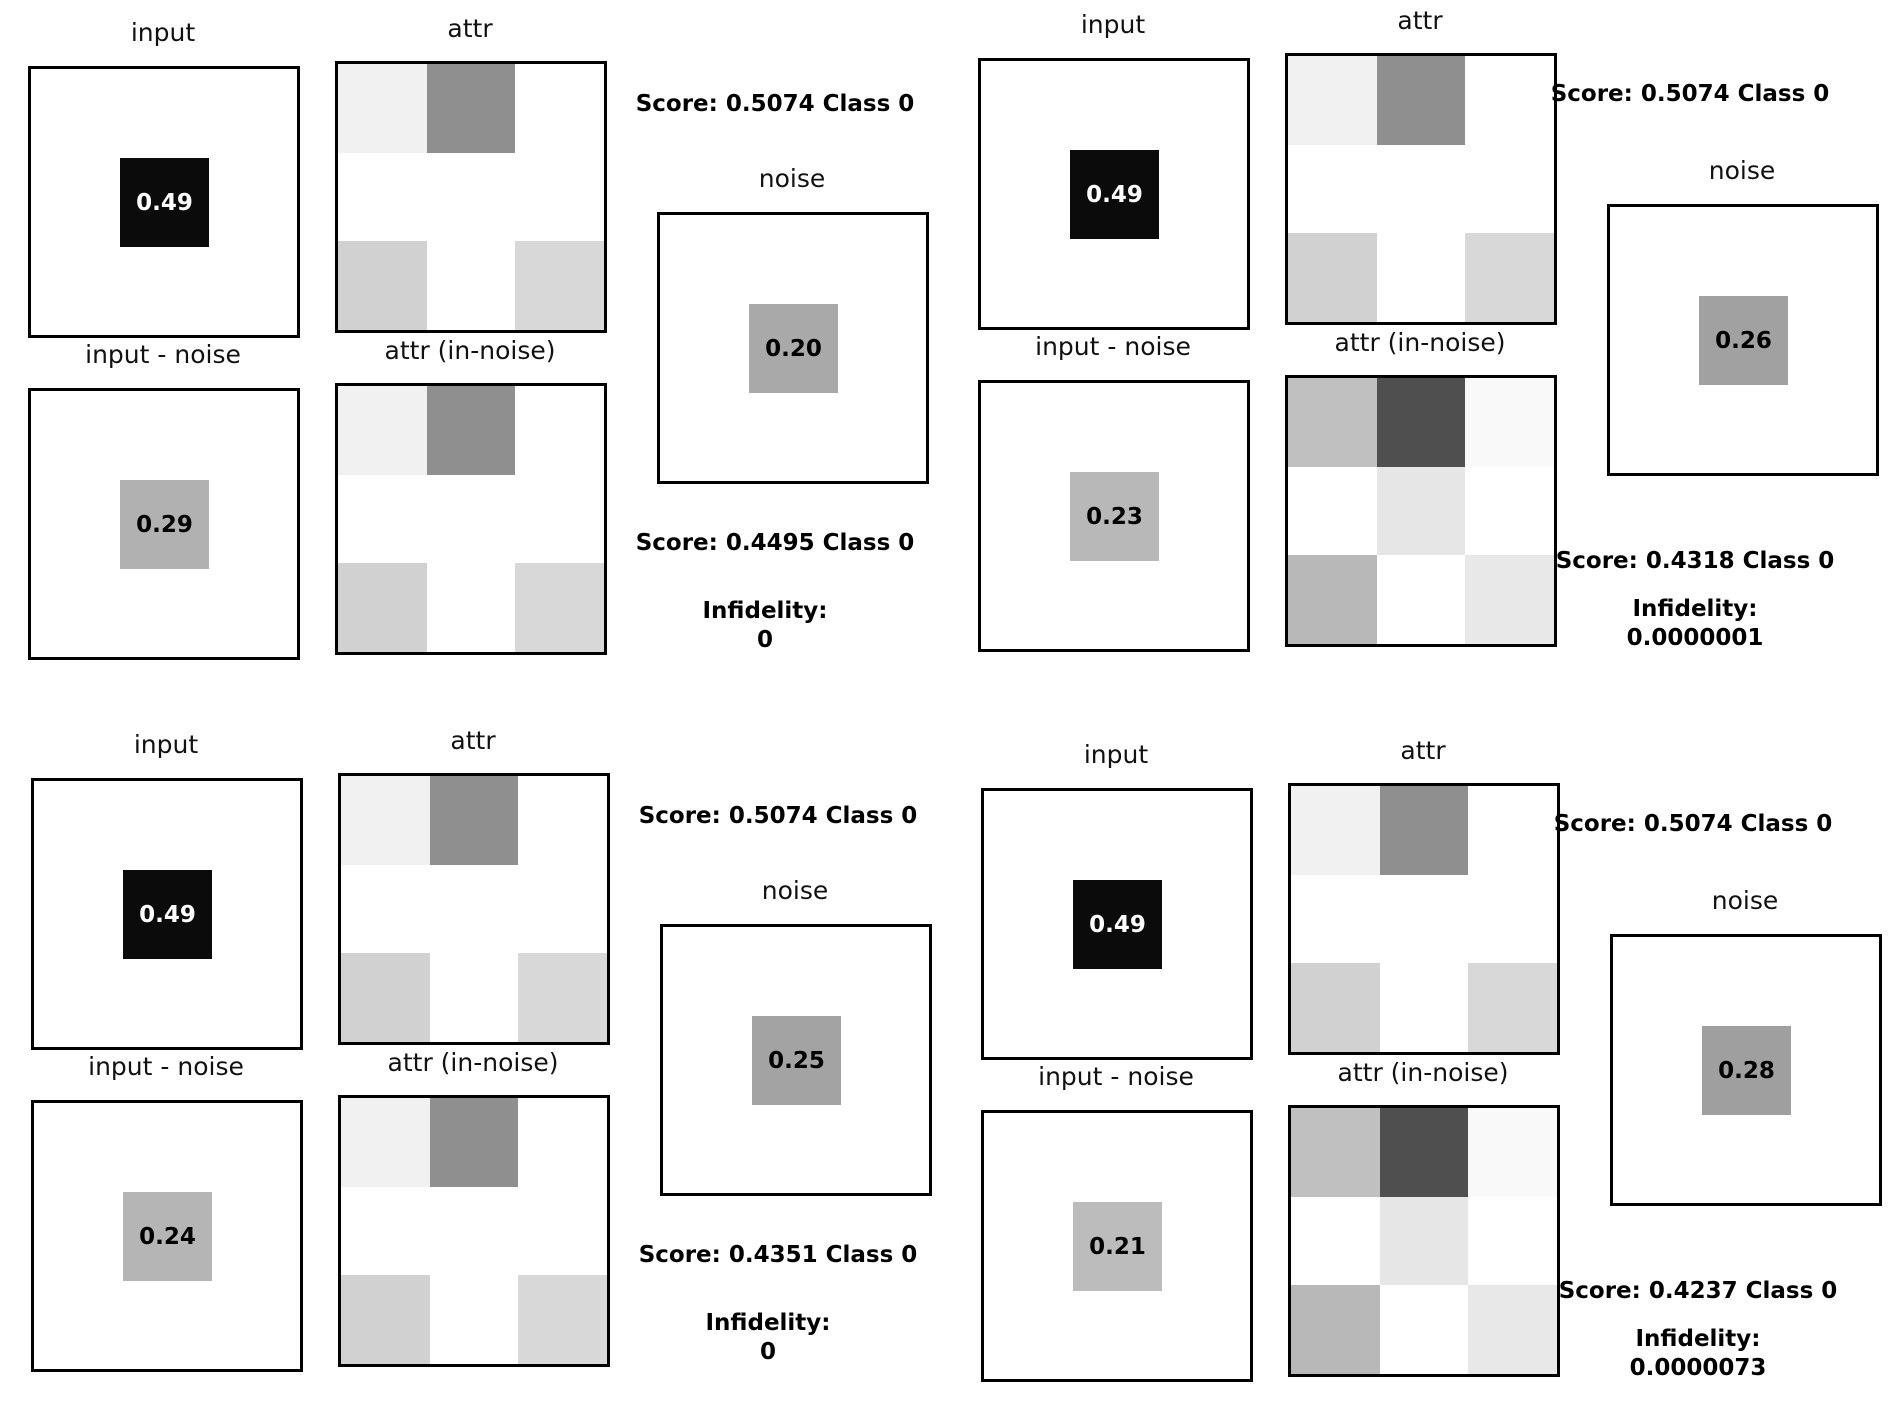 The width and height of the screenshot is (1900, 1422). I want to click on noise-image: 0.28, so click(1746, 1070).